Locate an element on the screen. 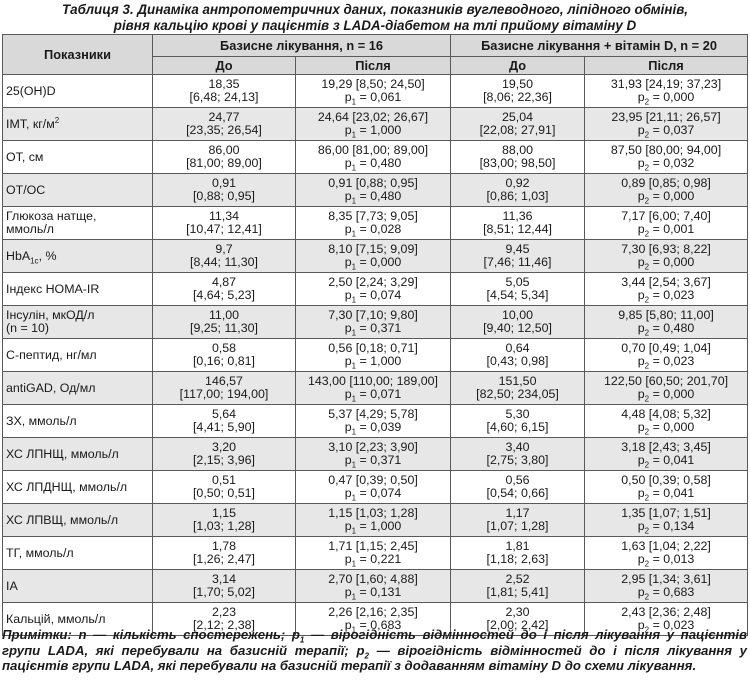 Image resolution: width=750 pixels, height=683 pixels. g2-after-cell: 7,17 [6,00; 7,40] p2 = 0,001 is located at coordinates (666, 223).